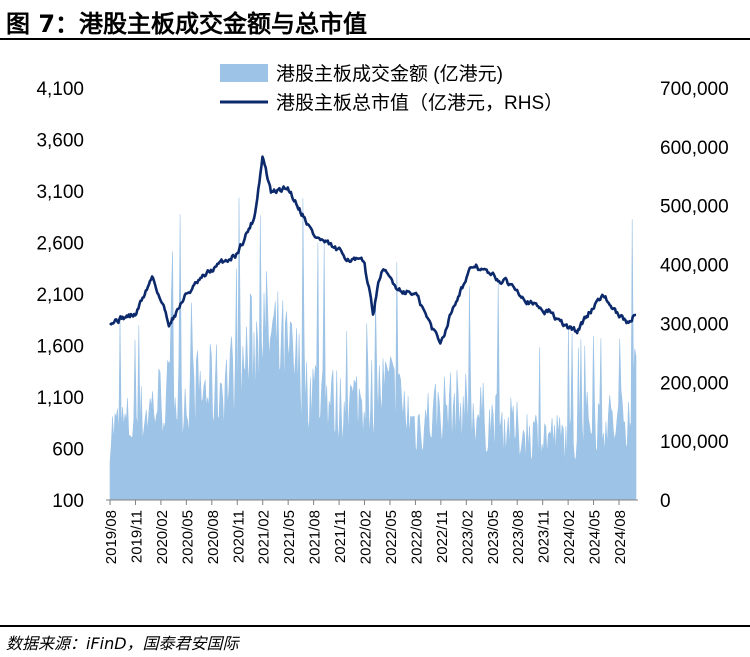  What do you see at coordinates (375, 39) in the screenshot?
I see `title-rule` at bounding box center [375, 39].